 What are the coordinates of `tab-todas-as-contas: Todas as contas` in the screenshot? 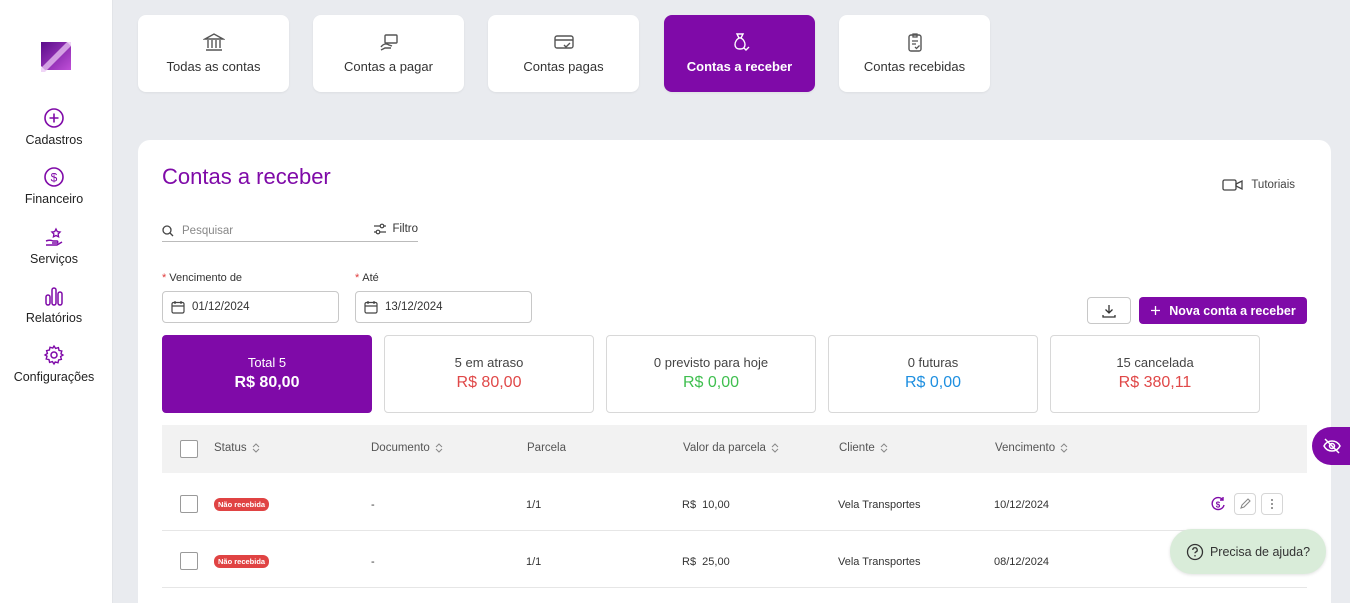 It's located at (213, 53).